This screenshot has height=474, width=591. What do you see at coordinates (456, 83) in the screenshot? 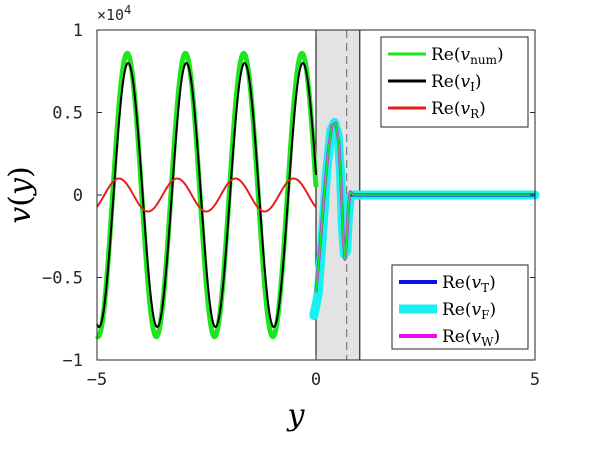
I see `legend-top-label-I: Re(vI)` at bounding box center [456, 83].